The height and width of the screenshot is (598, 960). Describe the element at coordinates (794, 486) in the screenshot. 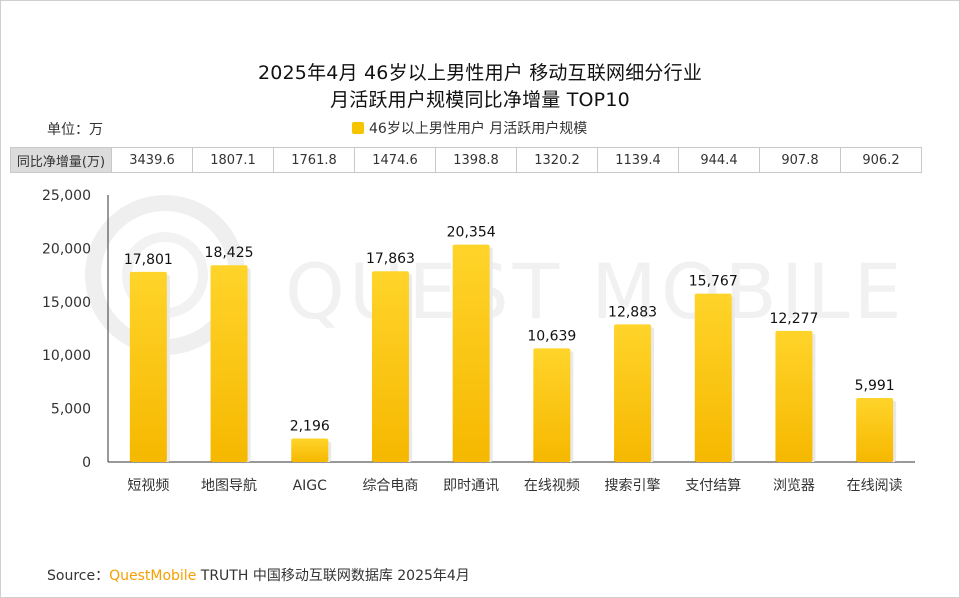

I see `x-tick-label: 浏览器` at that location.